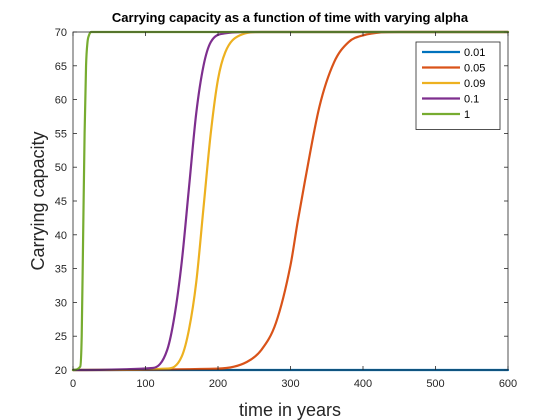 The image size is (560, 420). What do you see at coordinates (363, 384) in the screenshot?
I see `x-tick-label: 400` at bounding box center [363, 384].